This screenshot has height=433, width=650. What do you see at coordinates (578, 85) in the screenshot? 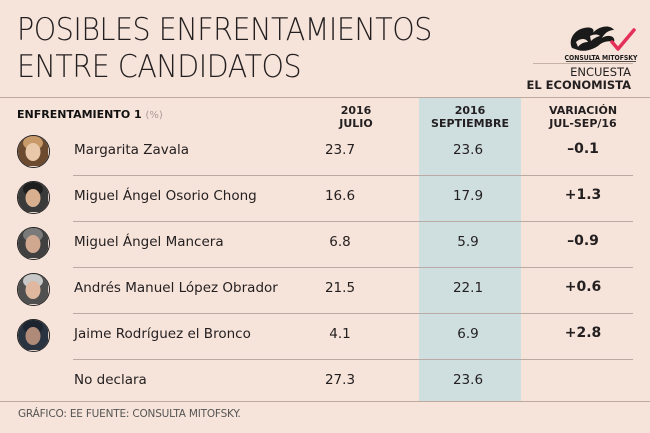
I see `survey-source: EL ECONOMISTA` at bounding box center [578, 85].